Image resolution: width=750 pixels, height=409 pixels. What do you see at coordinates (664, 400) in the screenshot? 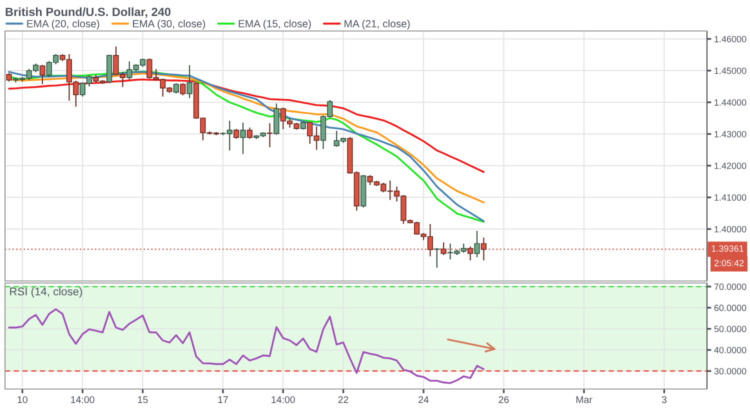
I see `x-tick-label: 3` at bounding box center [664, 400].